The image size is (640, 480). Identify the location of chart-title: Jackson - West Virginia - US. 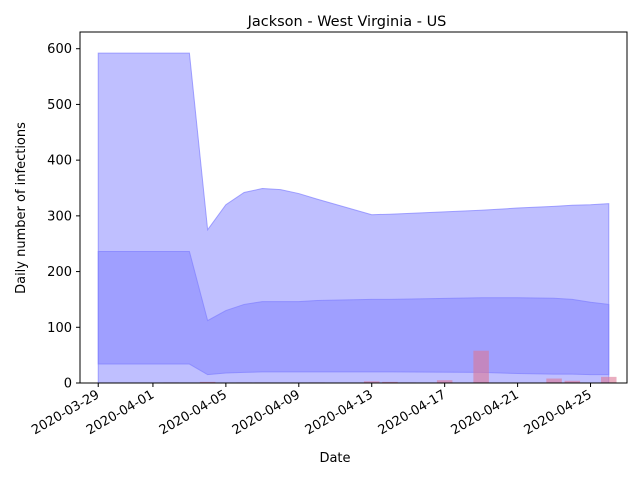
(347, 22).